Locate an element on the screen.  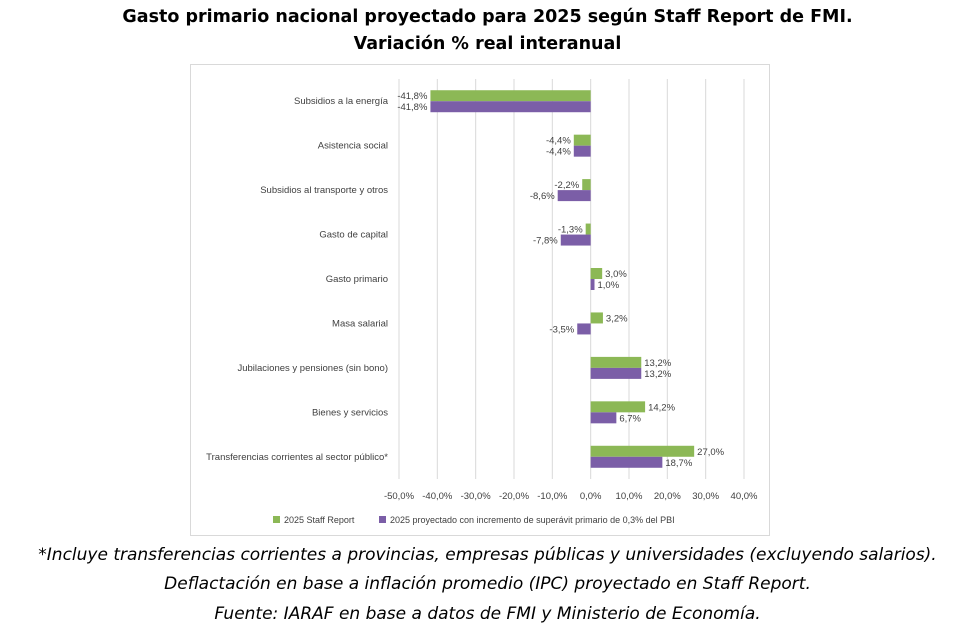
data-label: 18,7% is located at coordinates (678, 463).